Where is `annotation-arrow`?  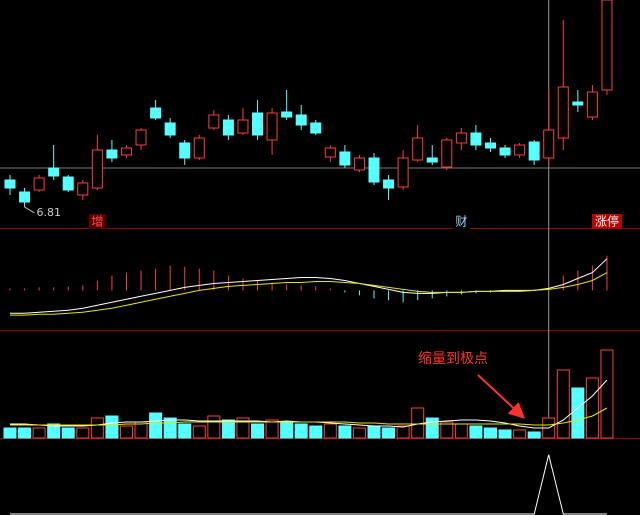 annotation-arrow is located at coordinates (501, 396).